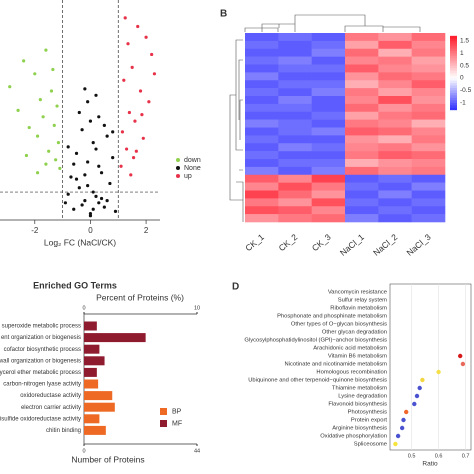  I want to click on y-tick-label: ycerol ether metabolic process, so click(40, 373).